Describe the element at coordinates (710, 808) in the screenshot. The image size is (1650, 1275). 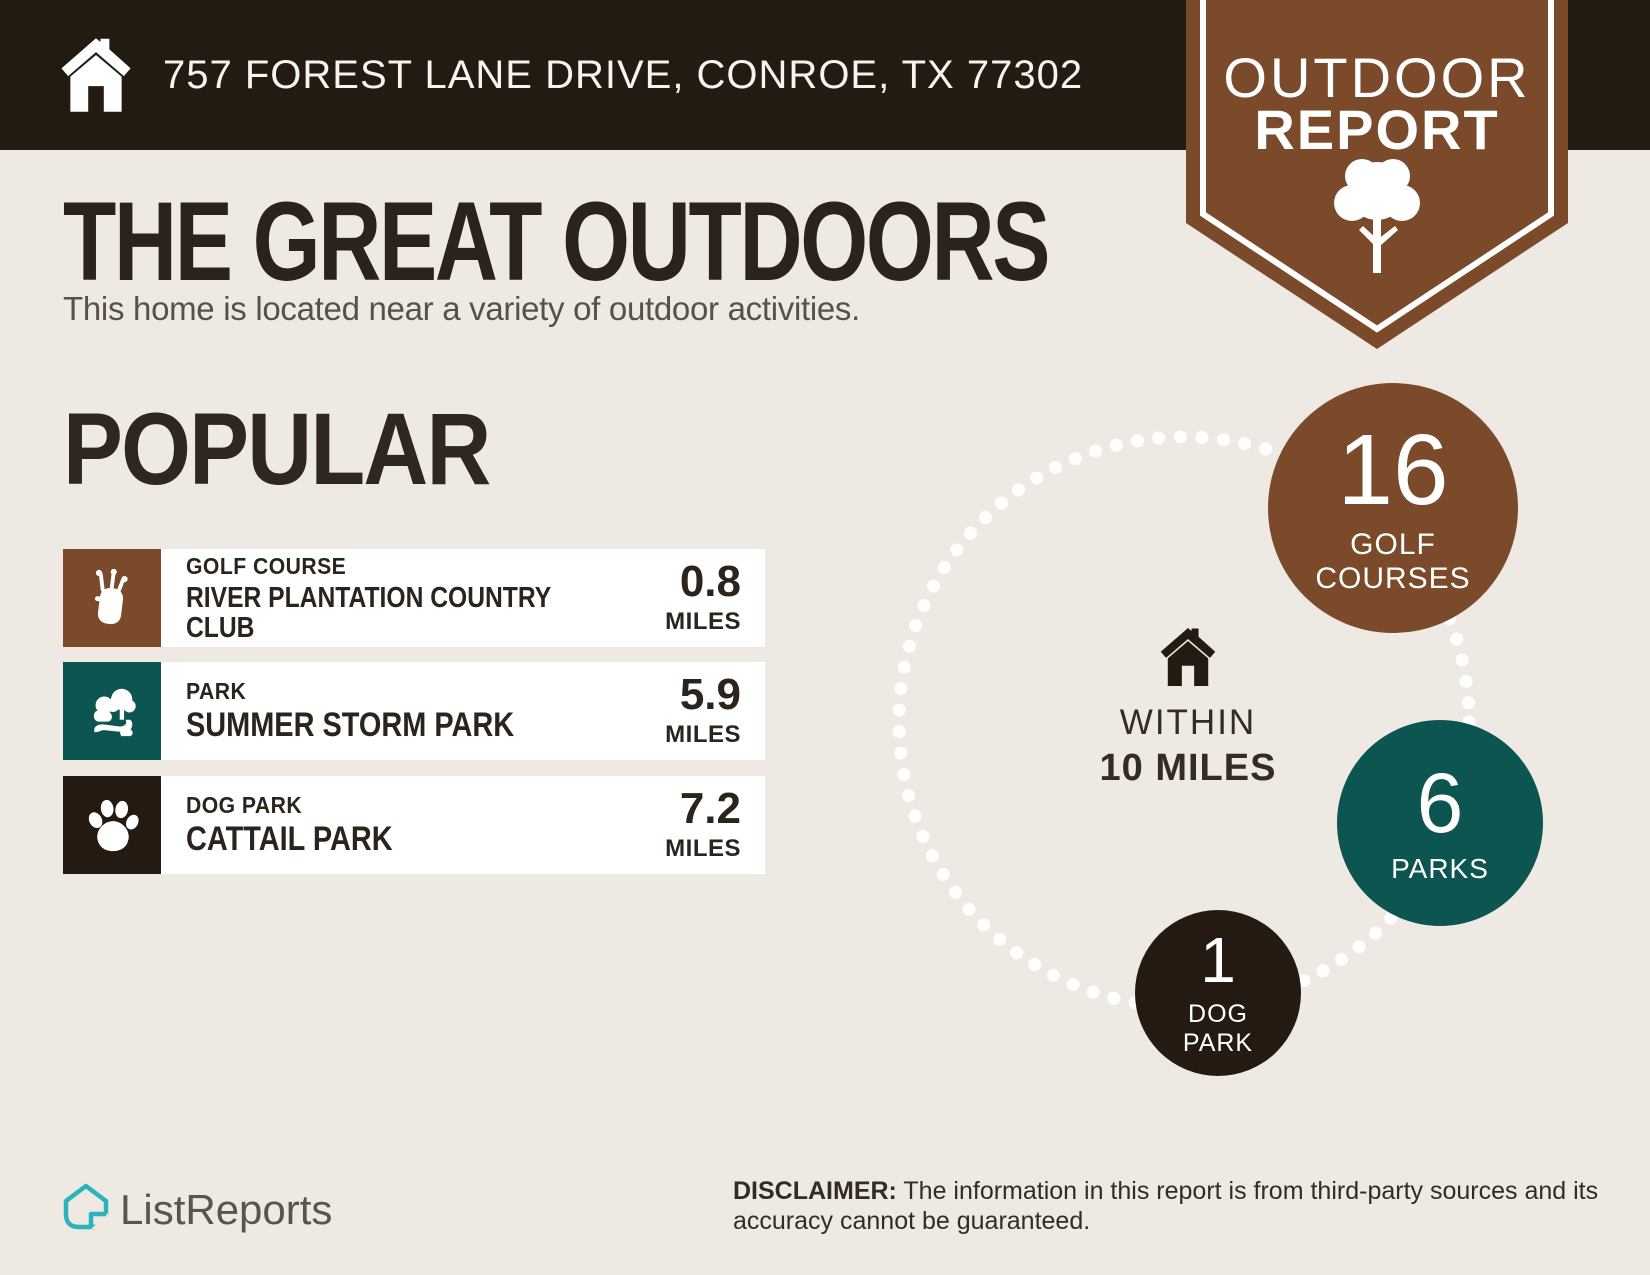
I see `distance-value: 7.2` at that location.